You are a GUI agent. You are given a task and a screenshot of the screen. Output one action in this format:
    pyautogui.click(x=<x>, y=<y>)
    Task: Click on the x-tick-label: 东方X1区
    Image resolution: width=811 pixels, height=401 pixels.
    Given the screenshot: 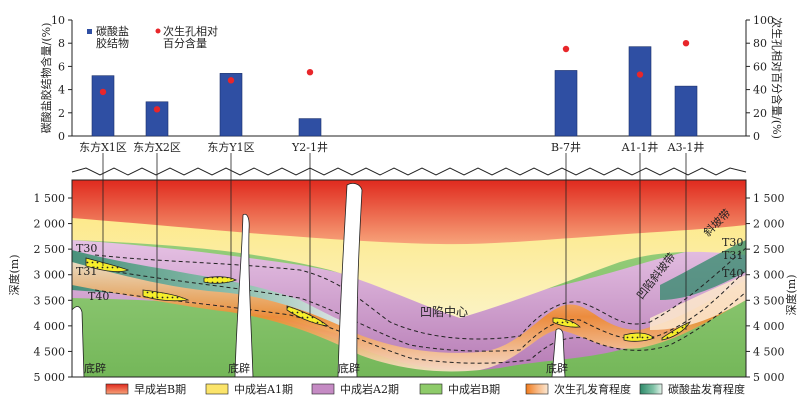 What is the action you would take?
    pyautogui.click(x=103, y=147)
    